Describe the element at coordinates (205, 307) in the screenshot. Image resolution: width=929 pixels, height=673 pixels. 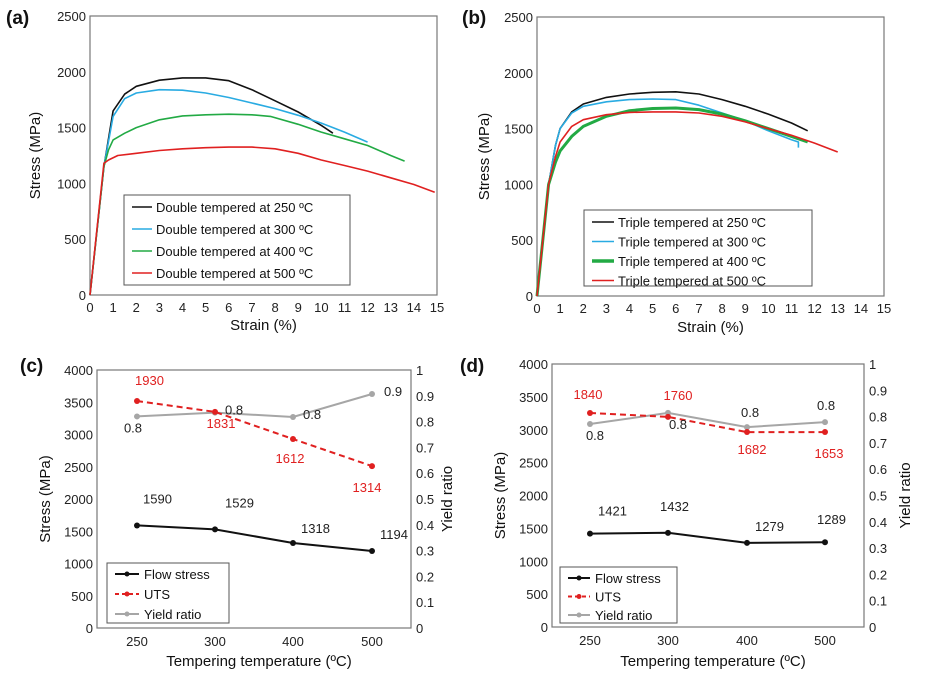
I see `x-tick-label: 5` at that location.